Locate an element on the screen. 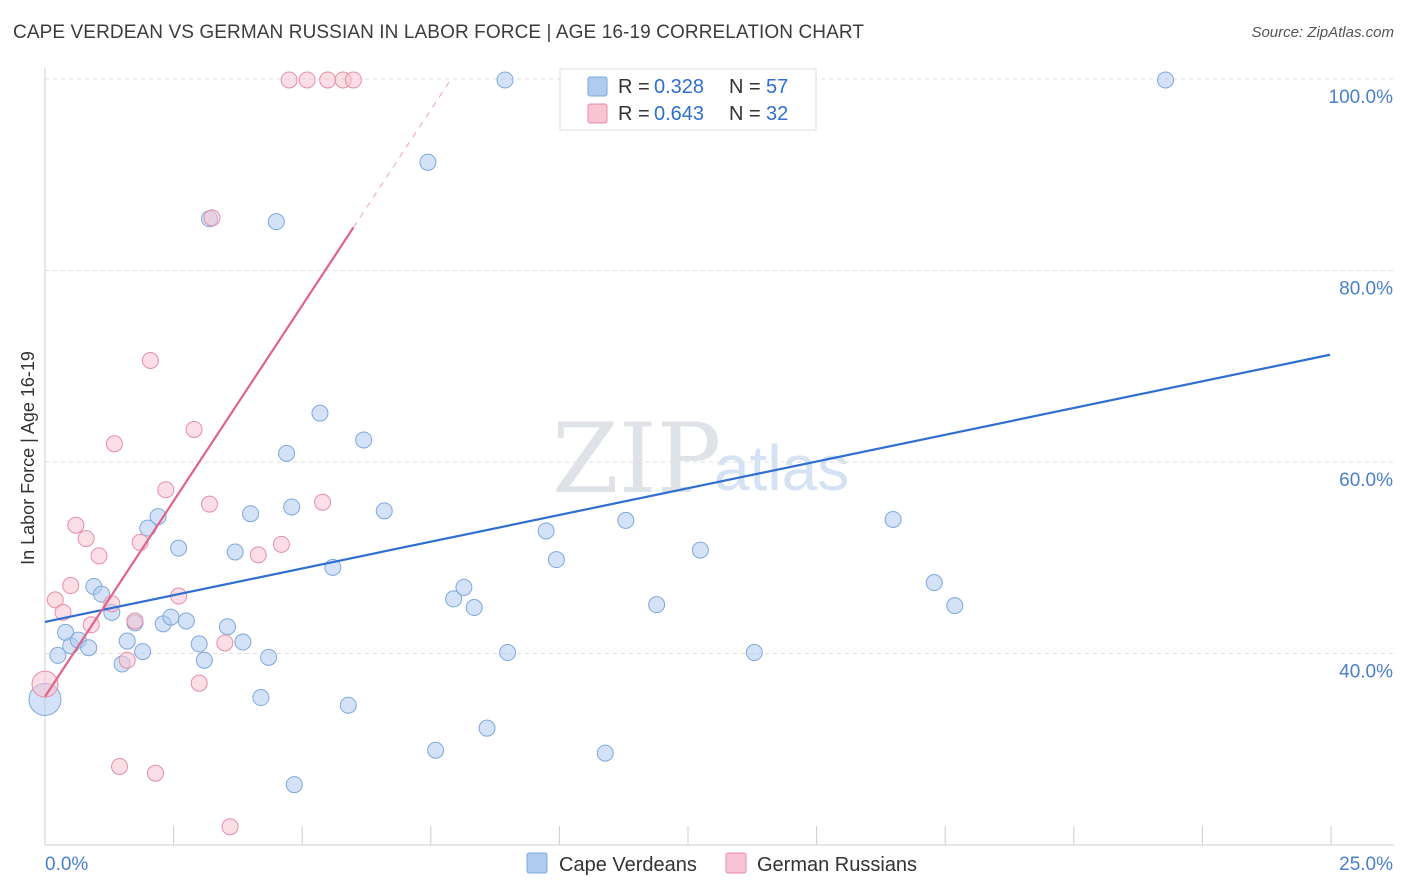 The image size is (1406, 892). y-tick-label: 40.0% is located at coordinates (1366, 672).